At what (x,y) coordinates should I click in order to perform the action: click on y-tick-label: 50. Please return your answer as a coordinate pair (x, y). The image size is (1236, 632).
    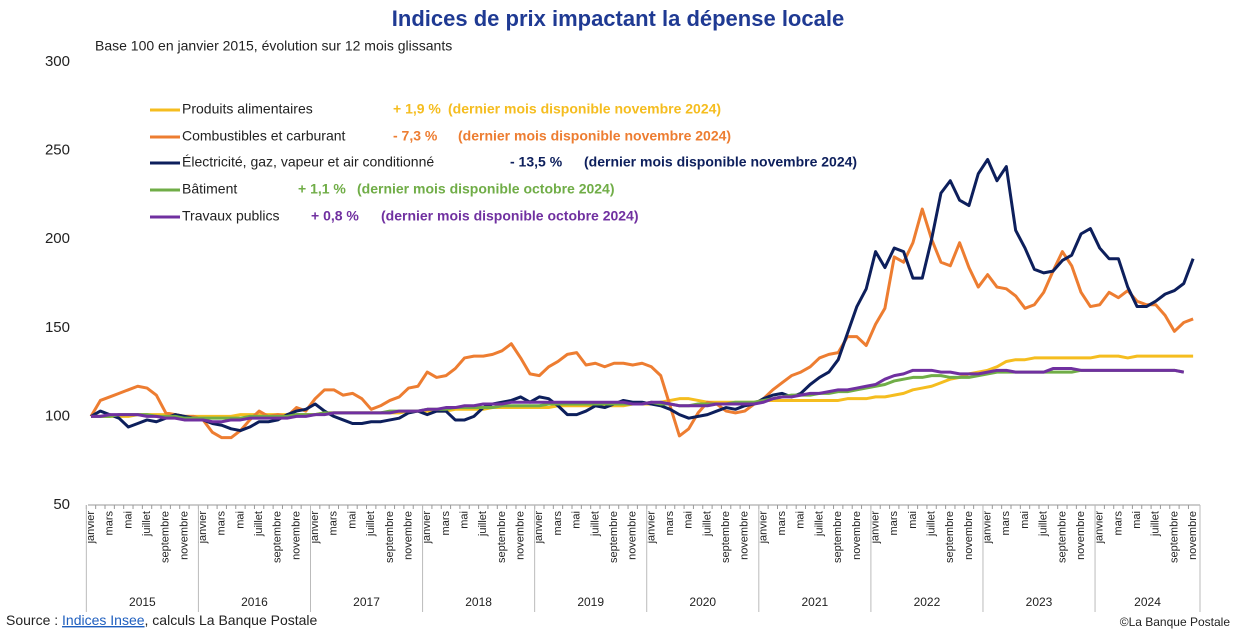
    Looking at the image, I should click on (61, 504).